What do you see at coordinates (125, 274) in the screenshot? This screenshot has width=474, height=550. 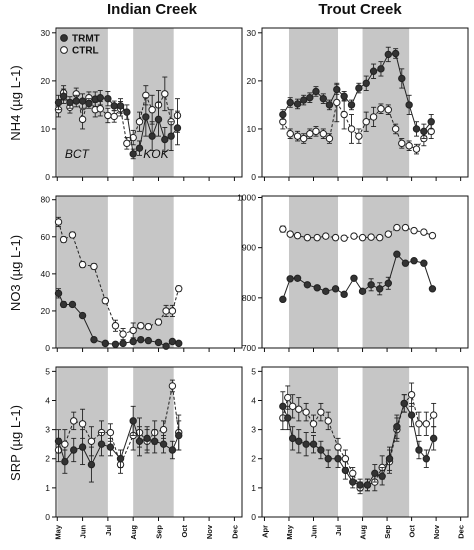 I see `panel-no3-indian: 0 20 40 60 80 NO3 (µg L-1)` at bounding box center [125, 274].